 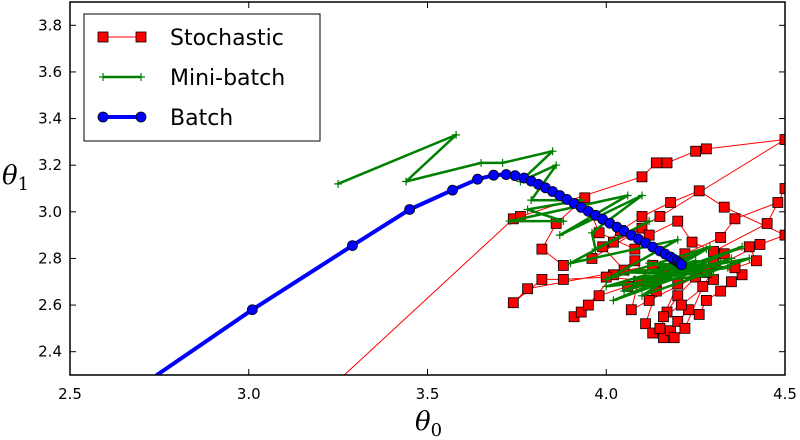 What do you see at coordinates (606, 394) in the screenshot?
I see `x-tick-label: 4.0` at bounding box center [606, 394].